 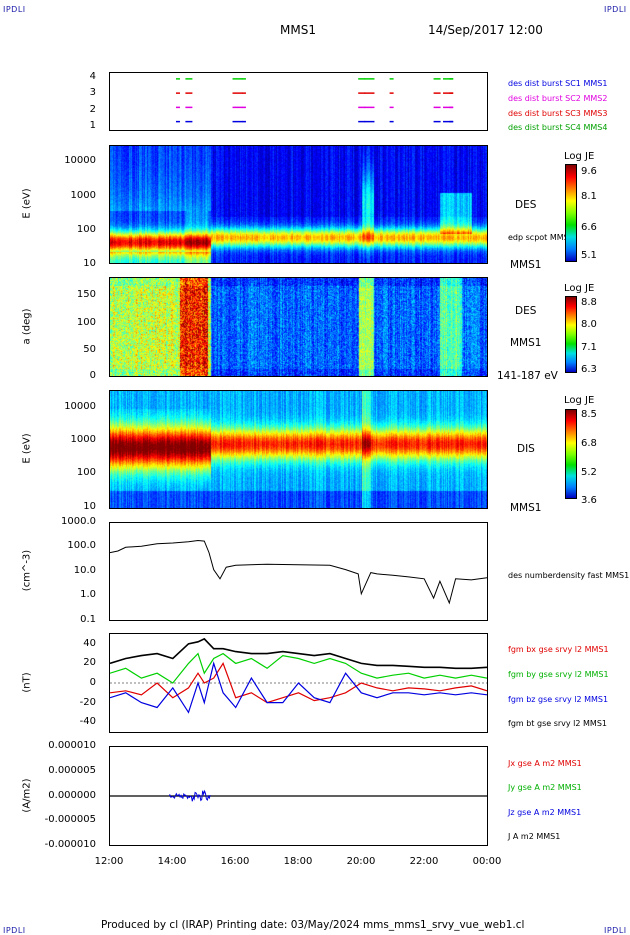 What do you see at coordinates (190, 795) in the screenshot?
I see `current-jz-burst` at bounding box center [190, 795].